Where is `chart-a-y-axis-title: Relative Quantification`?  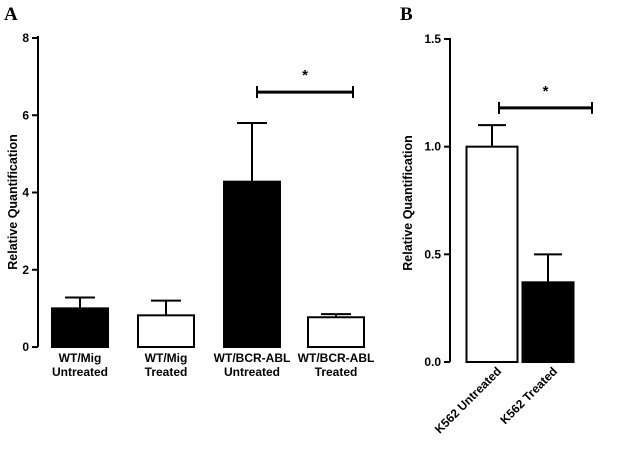
chart-a-y-axis-title: Relative Quantification is located at coordinates (13, 201).